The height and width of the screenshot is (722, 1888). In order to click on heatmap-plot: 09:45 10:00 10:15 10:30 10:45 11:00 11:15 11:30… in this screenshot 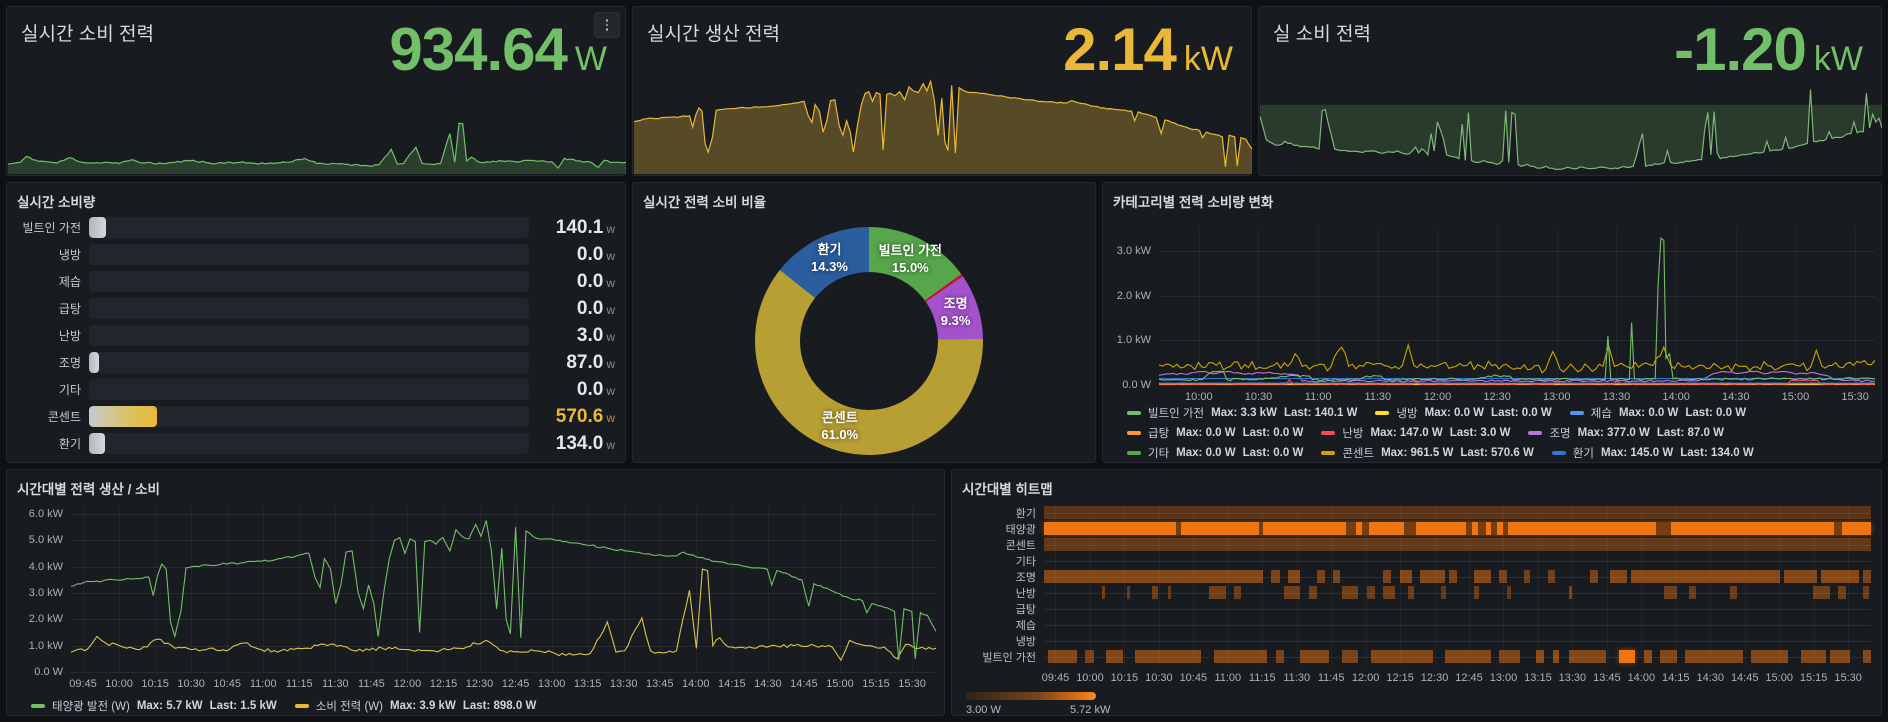, I will do `click(1426, 595)`.